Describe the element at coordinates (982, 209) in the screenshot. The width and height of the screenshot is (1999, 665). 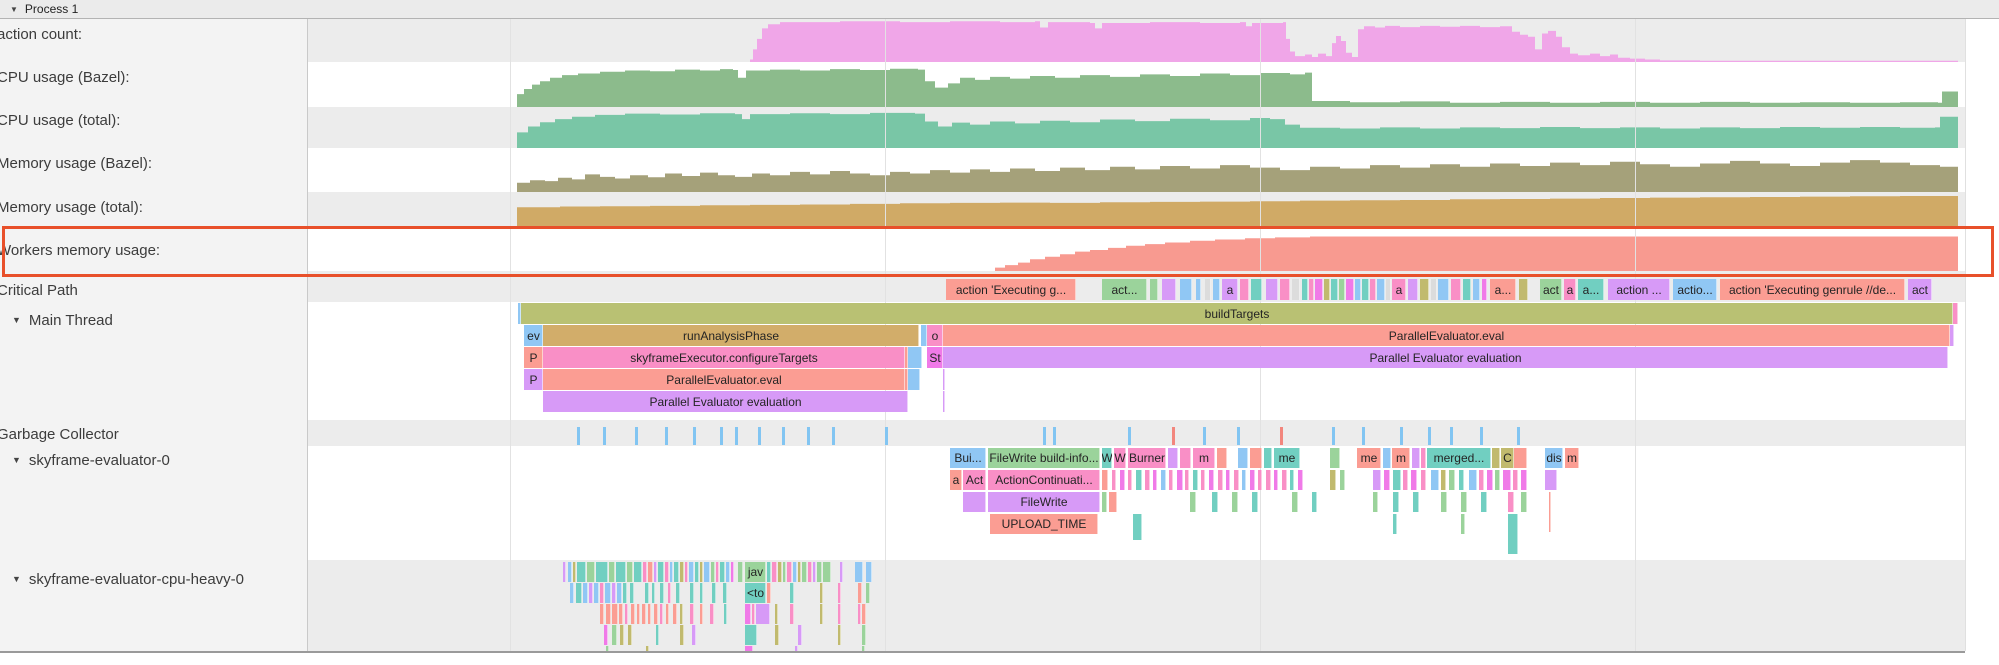
I see `counter-chart-memory-usage-total-` at that location.